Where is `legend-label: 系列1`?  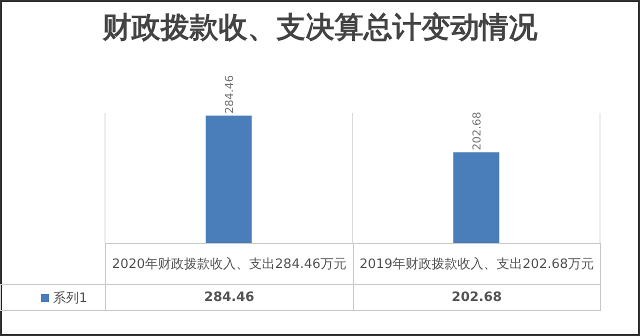 legend-label: 系列1 is located at coordinates (70, 298).